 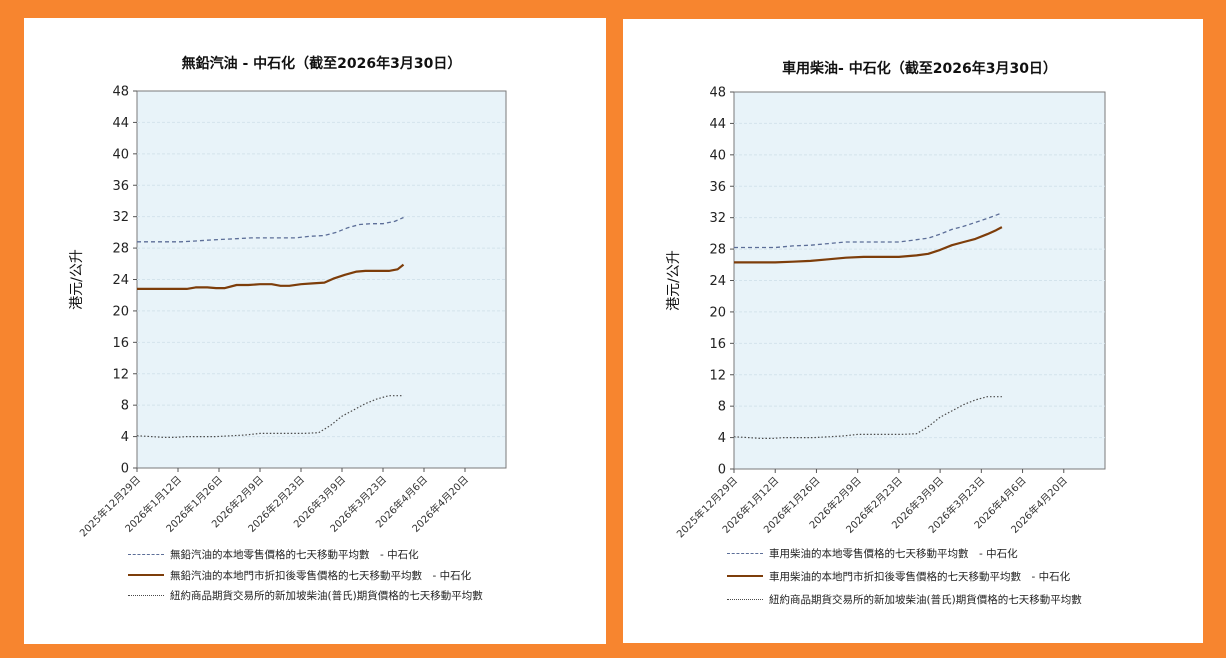 I want to click on legend-item-retail: 無鉛汽油的本地零售價格的七天移動平均數 - 中石化, so click(x=273, y=554).